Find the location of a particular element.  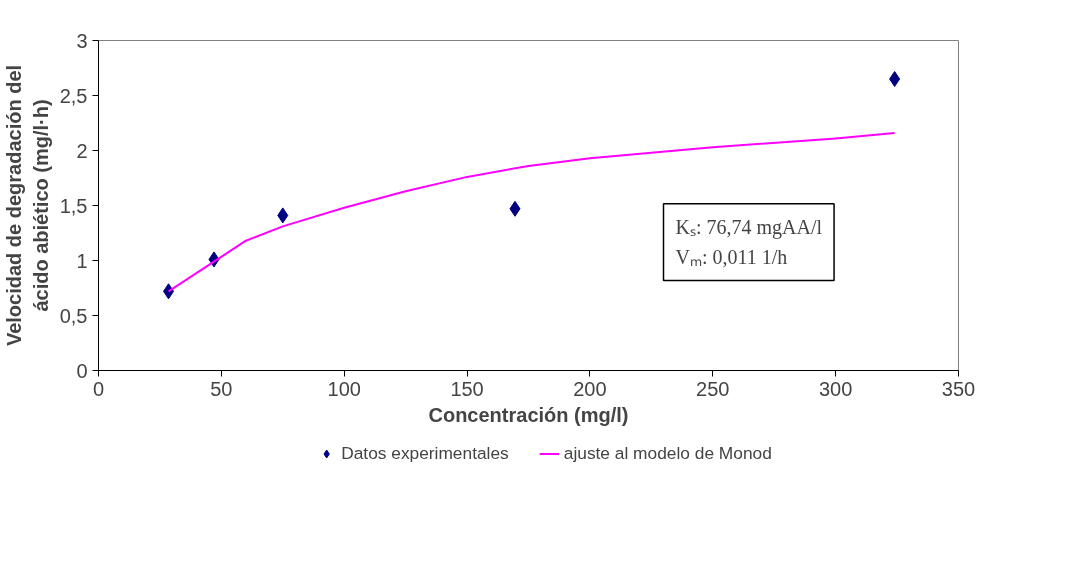

x-tick-label: 100 is located at coordinates (344, 388).